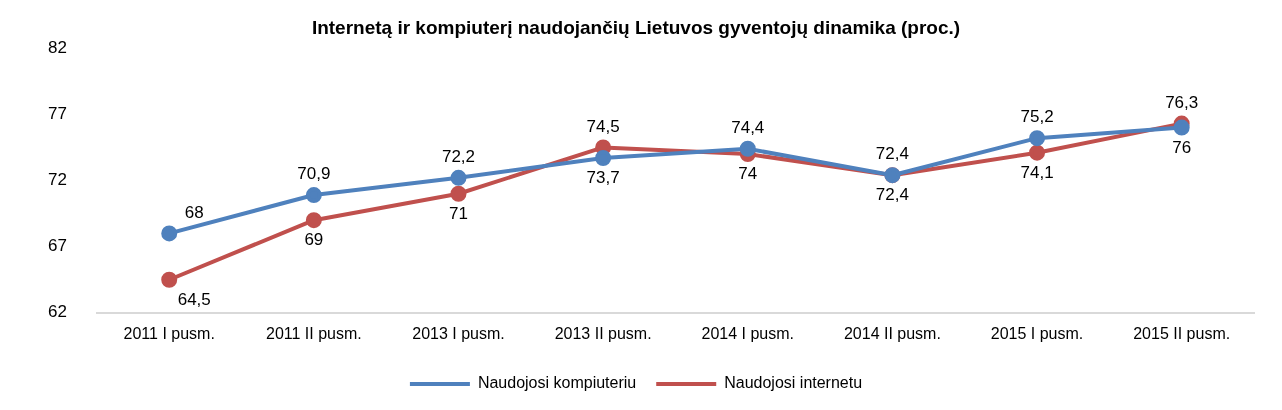  I want to click on data-label: 74,4, so click(748, 127).